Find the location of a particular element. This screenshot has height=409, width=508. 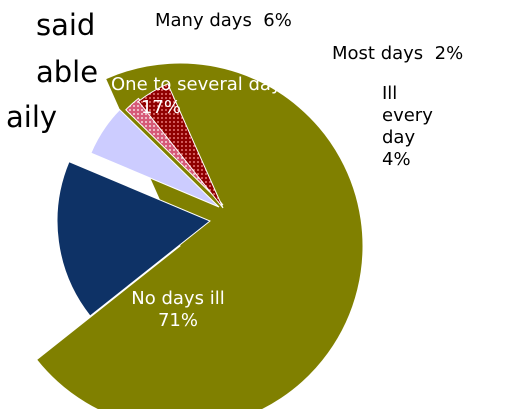

label-no-days-ill: No days ill 71% is located at coordinates (178, 310).